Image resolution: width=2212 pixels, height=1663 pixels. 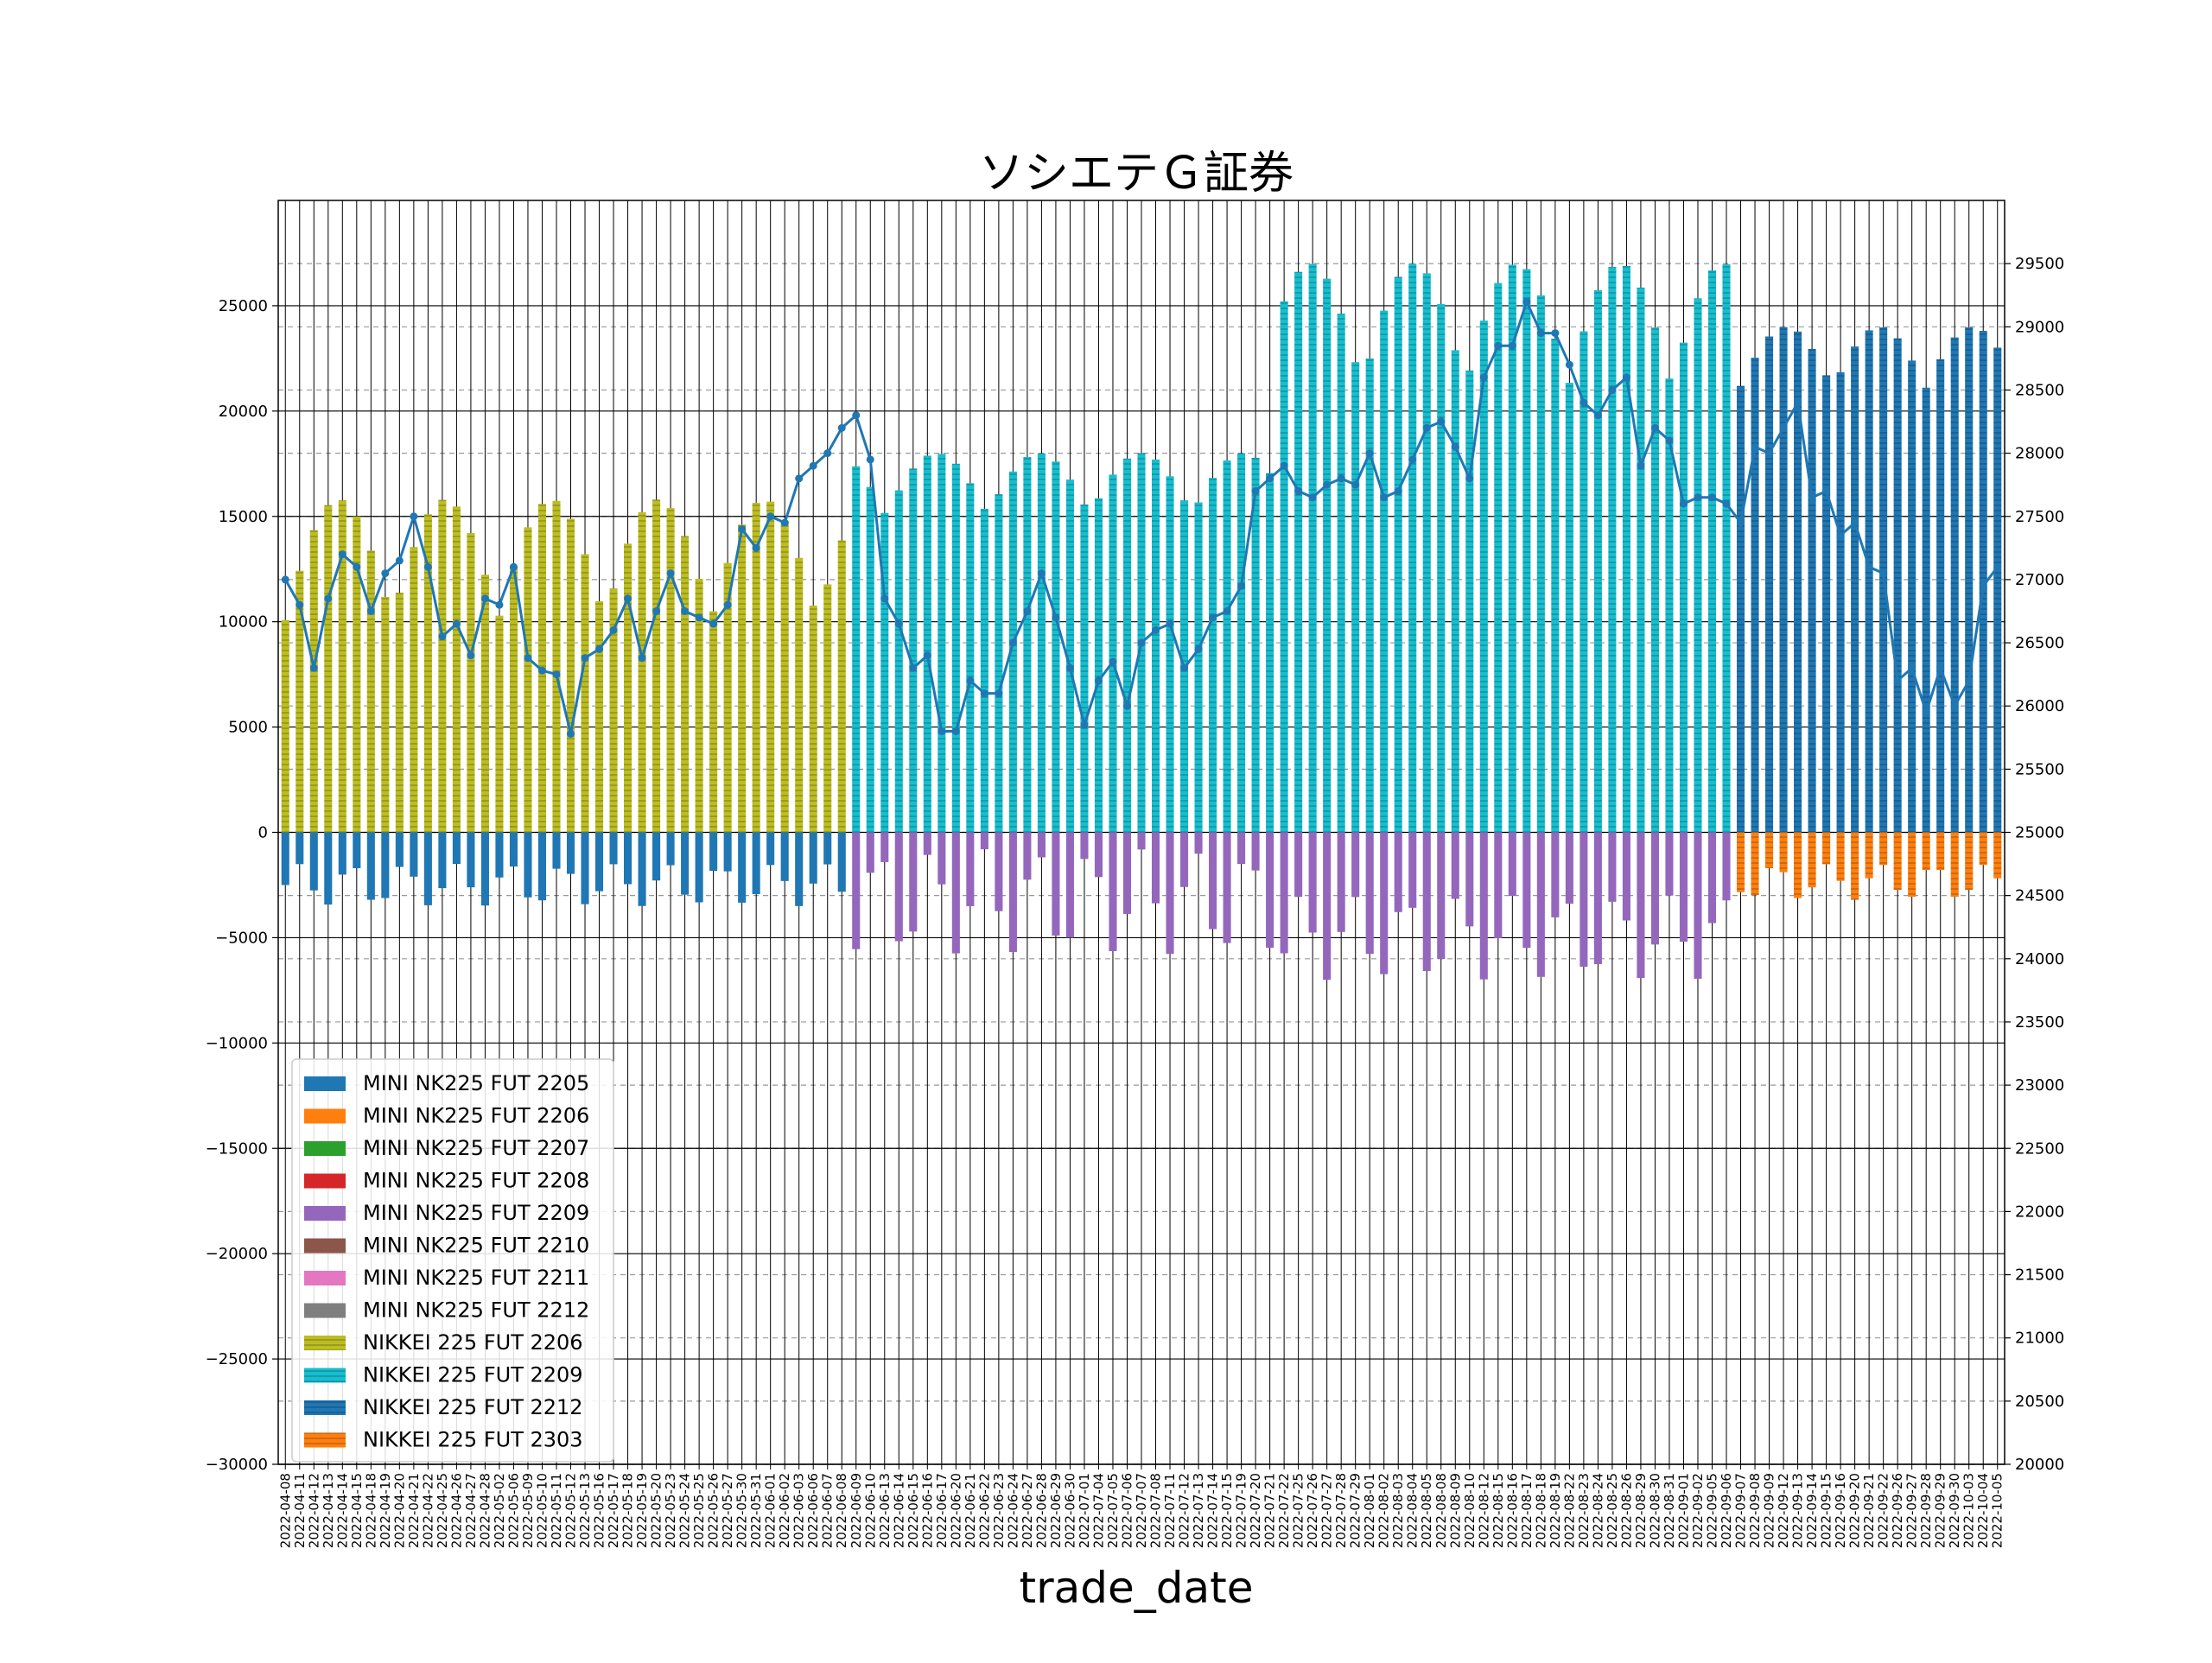 What do you see at coordinates (1698, 1511) in the screenshot?
I see `x-tick-label: 2022-09-02` at bounding box center [1698, 1511].